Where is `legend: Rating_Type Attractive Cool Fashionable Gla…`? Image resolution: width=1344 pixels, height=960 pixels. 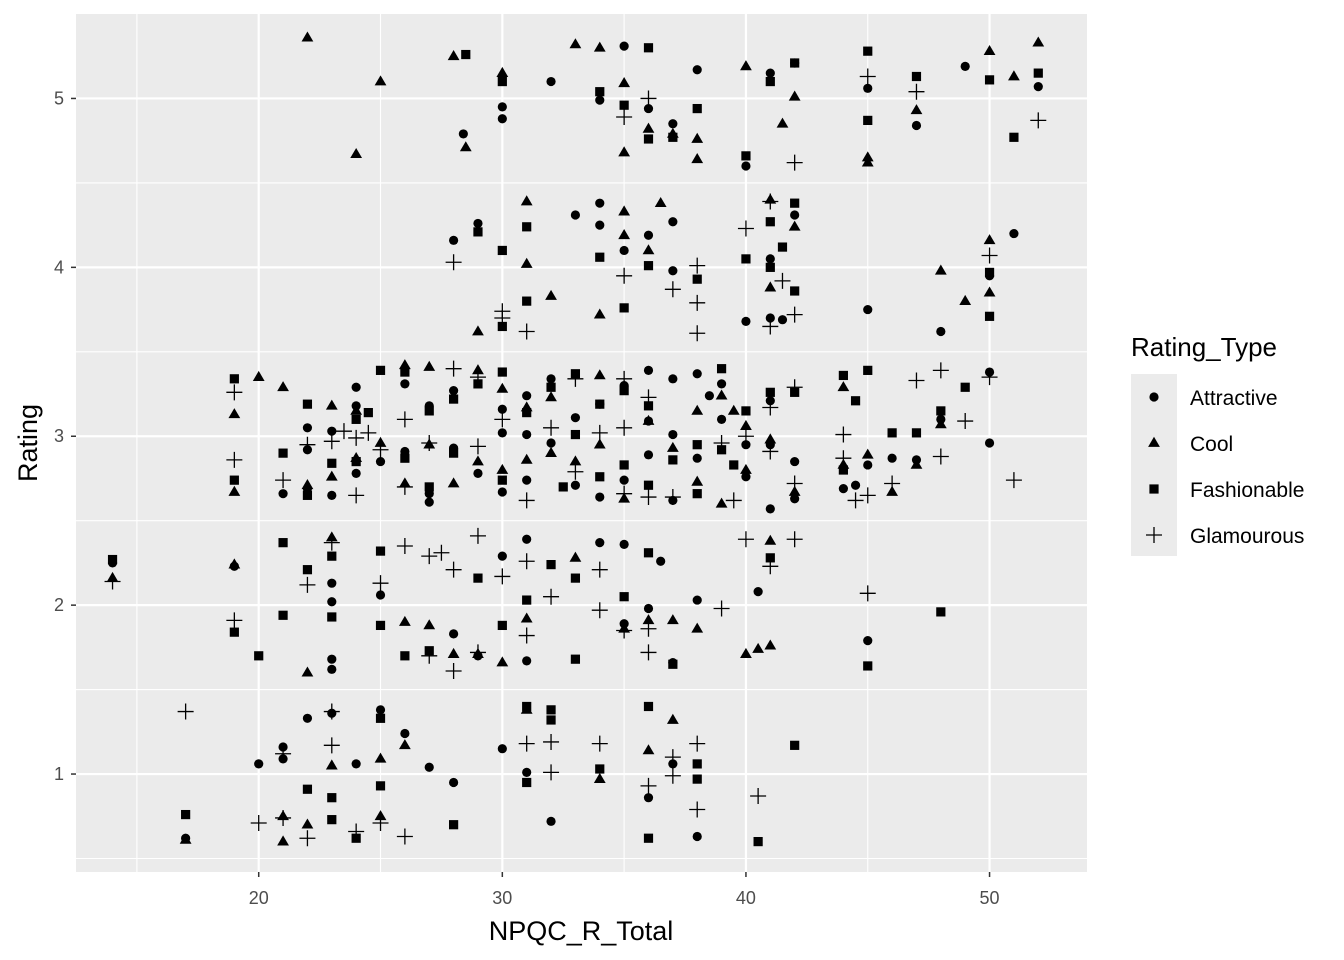
legend: Rating_Type Attractive Cool Fashionable Gla… is located at coordinates (1217, 444).